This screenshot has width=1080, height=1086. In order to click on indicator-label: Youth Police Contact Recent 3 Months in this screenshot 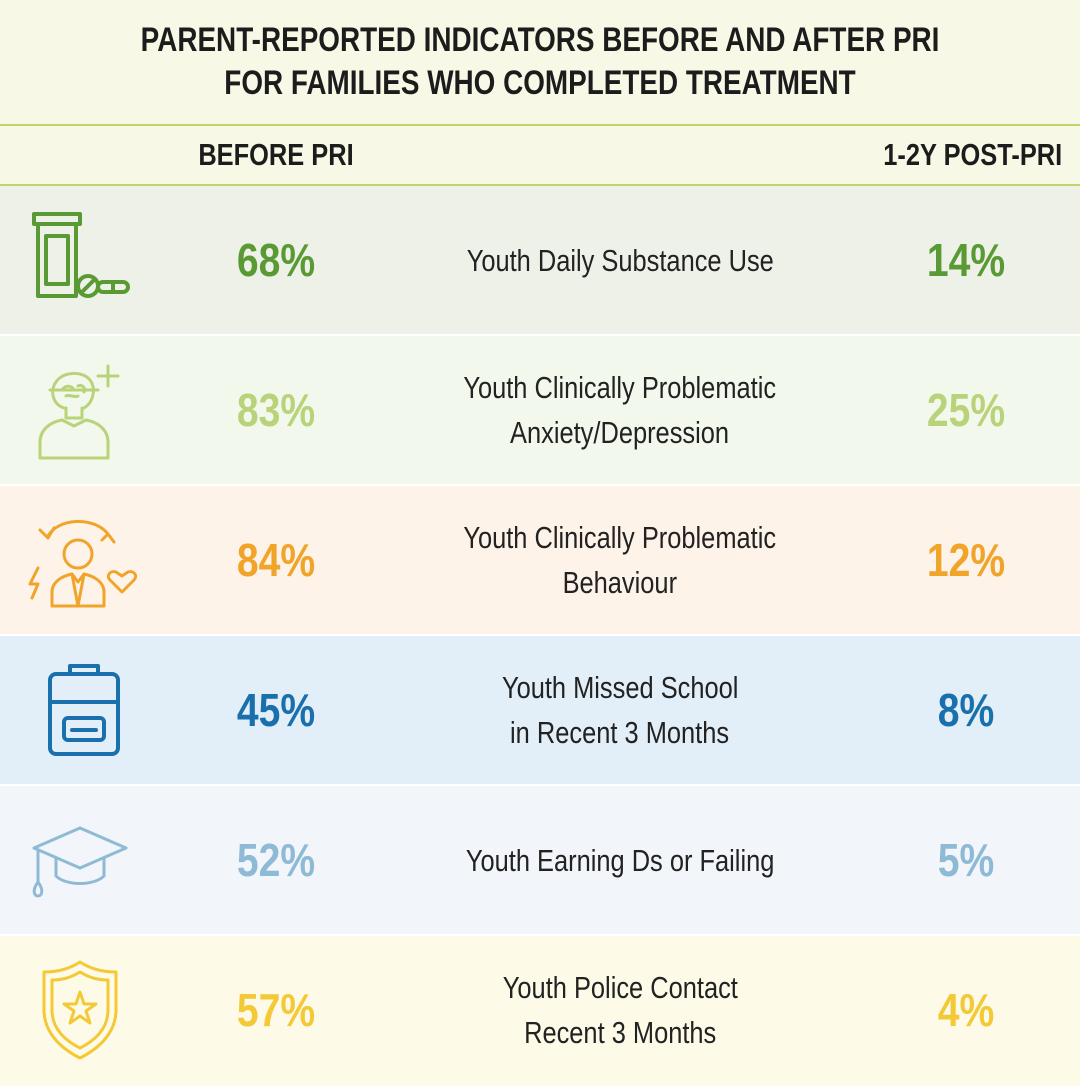, I will do `click(620, 1010)`.